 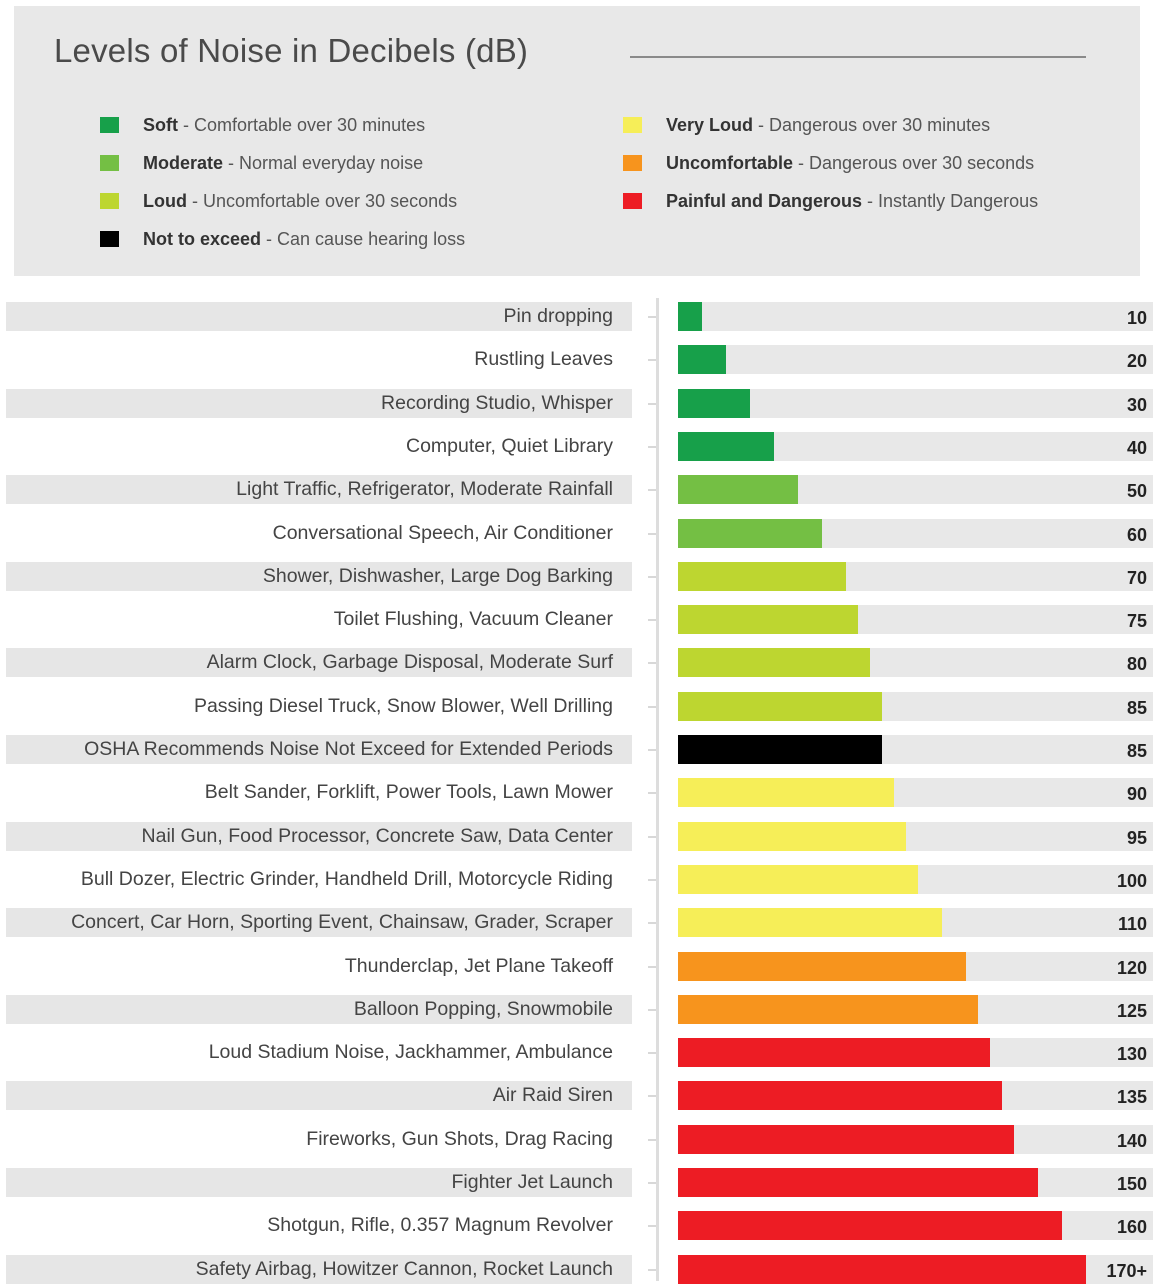 I want to click on legend-name: Soft, so click(x=160, y=124).